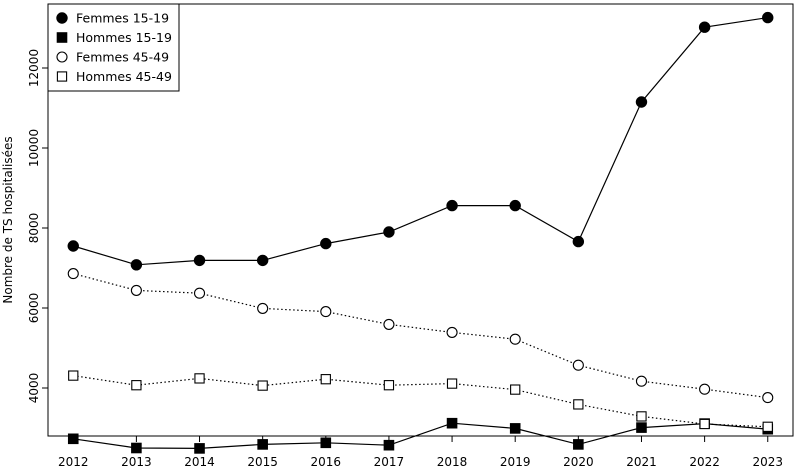 Image resolution: width=800 pixels, height=469 pixels. I want to click on x-tick-label: 2023, so click(767, 462).